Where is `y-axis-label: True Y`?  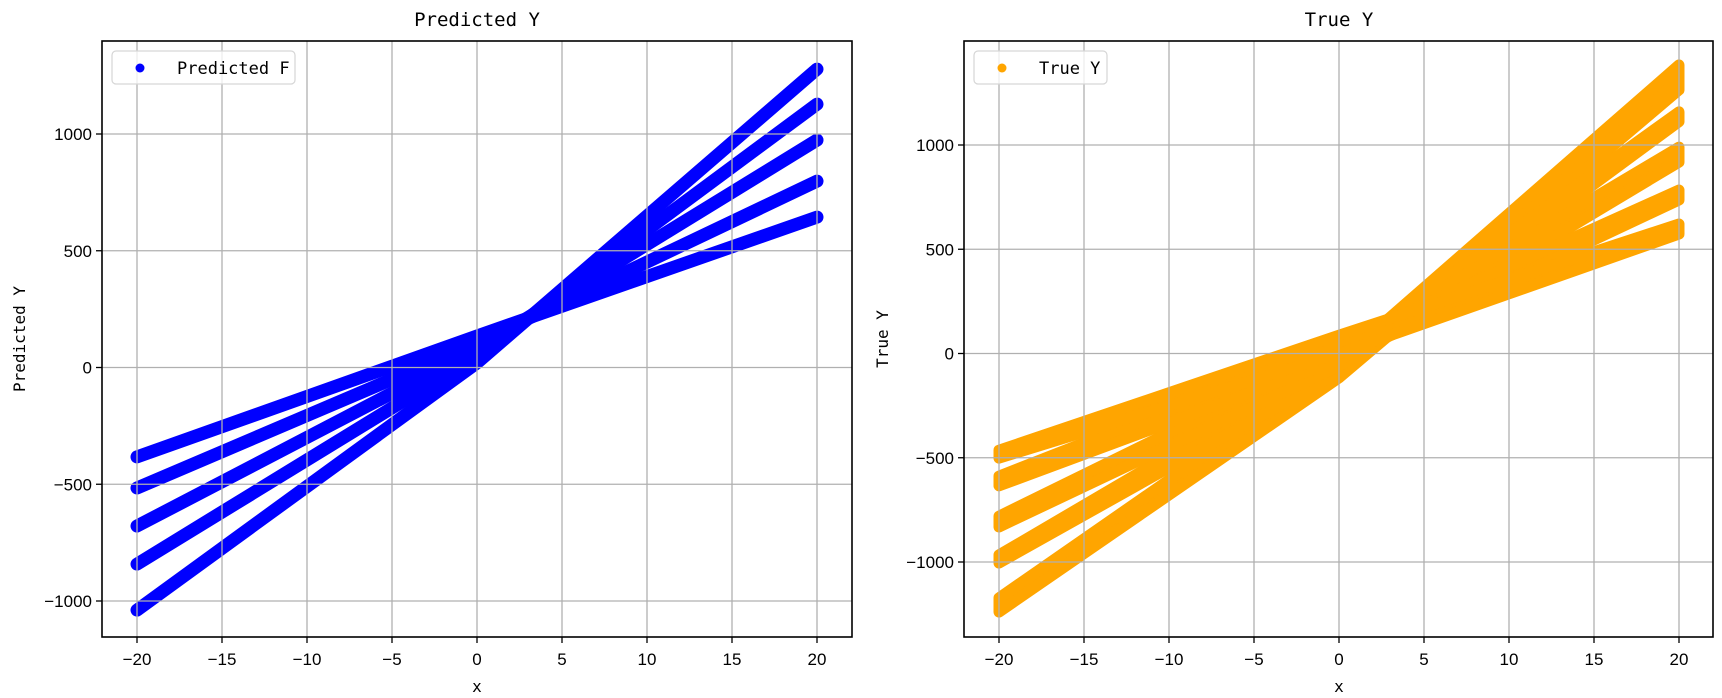 y-axis-label: True Y is located at coordinates (882, 339).